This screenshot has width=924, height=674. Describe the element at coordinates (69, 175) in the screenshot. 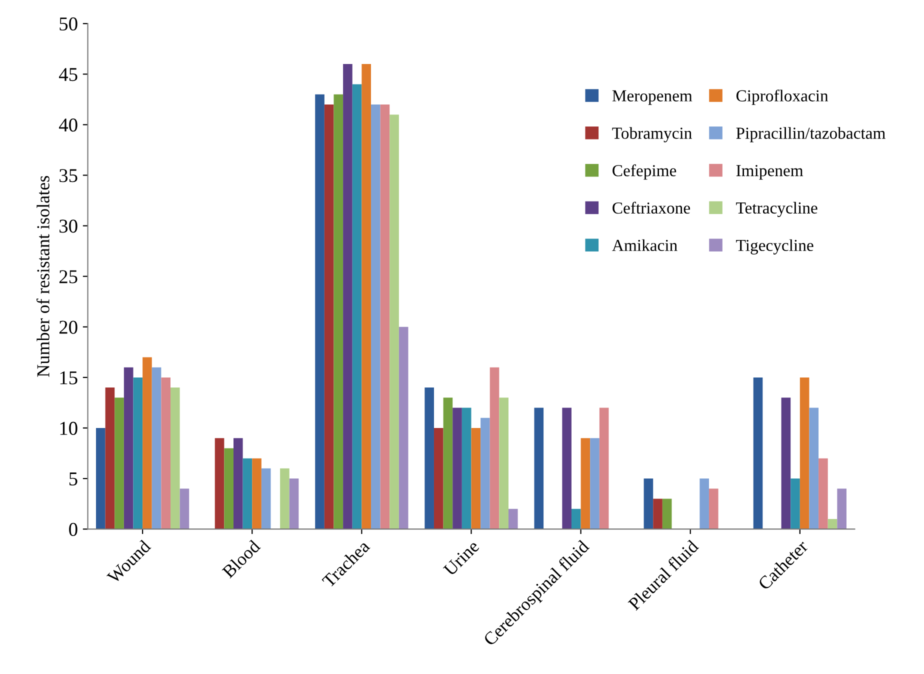

I see `y-tick-label: 35` at that location.